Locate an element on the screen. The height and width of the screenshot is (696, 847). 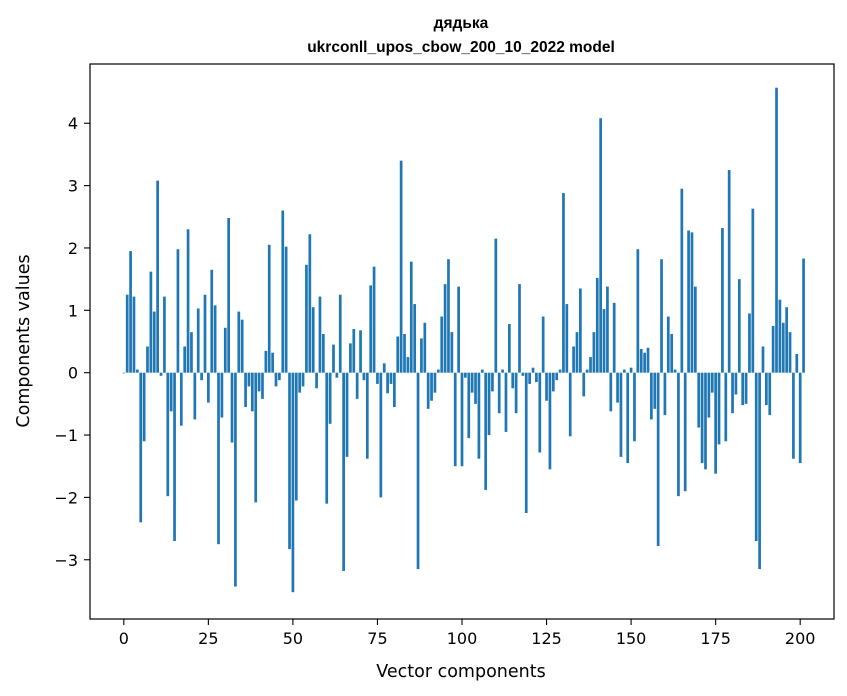
x-tick-label: 175 is located at coordinates (715, 638).